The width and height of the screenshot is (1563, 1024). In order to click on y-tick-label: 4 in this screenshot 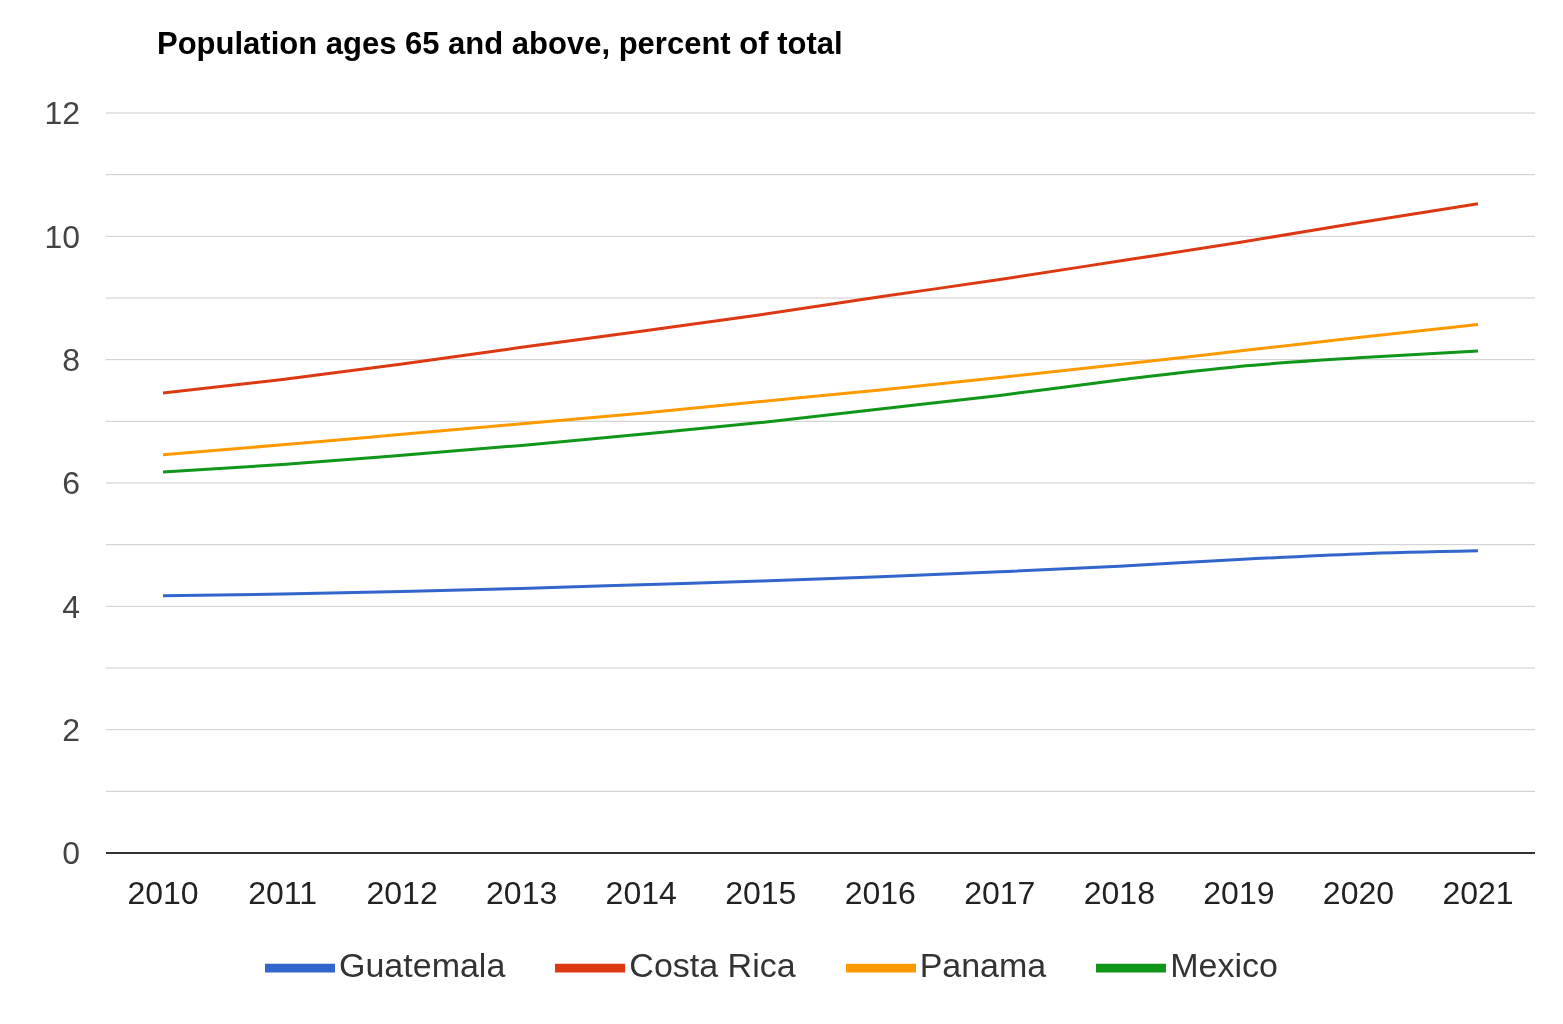, I will do `click(71, 606)`.